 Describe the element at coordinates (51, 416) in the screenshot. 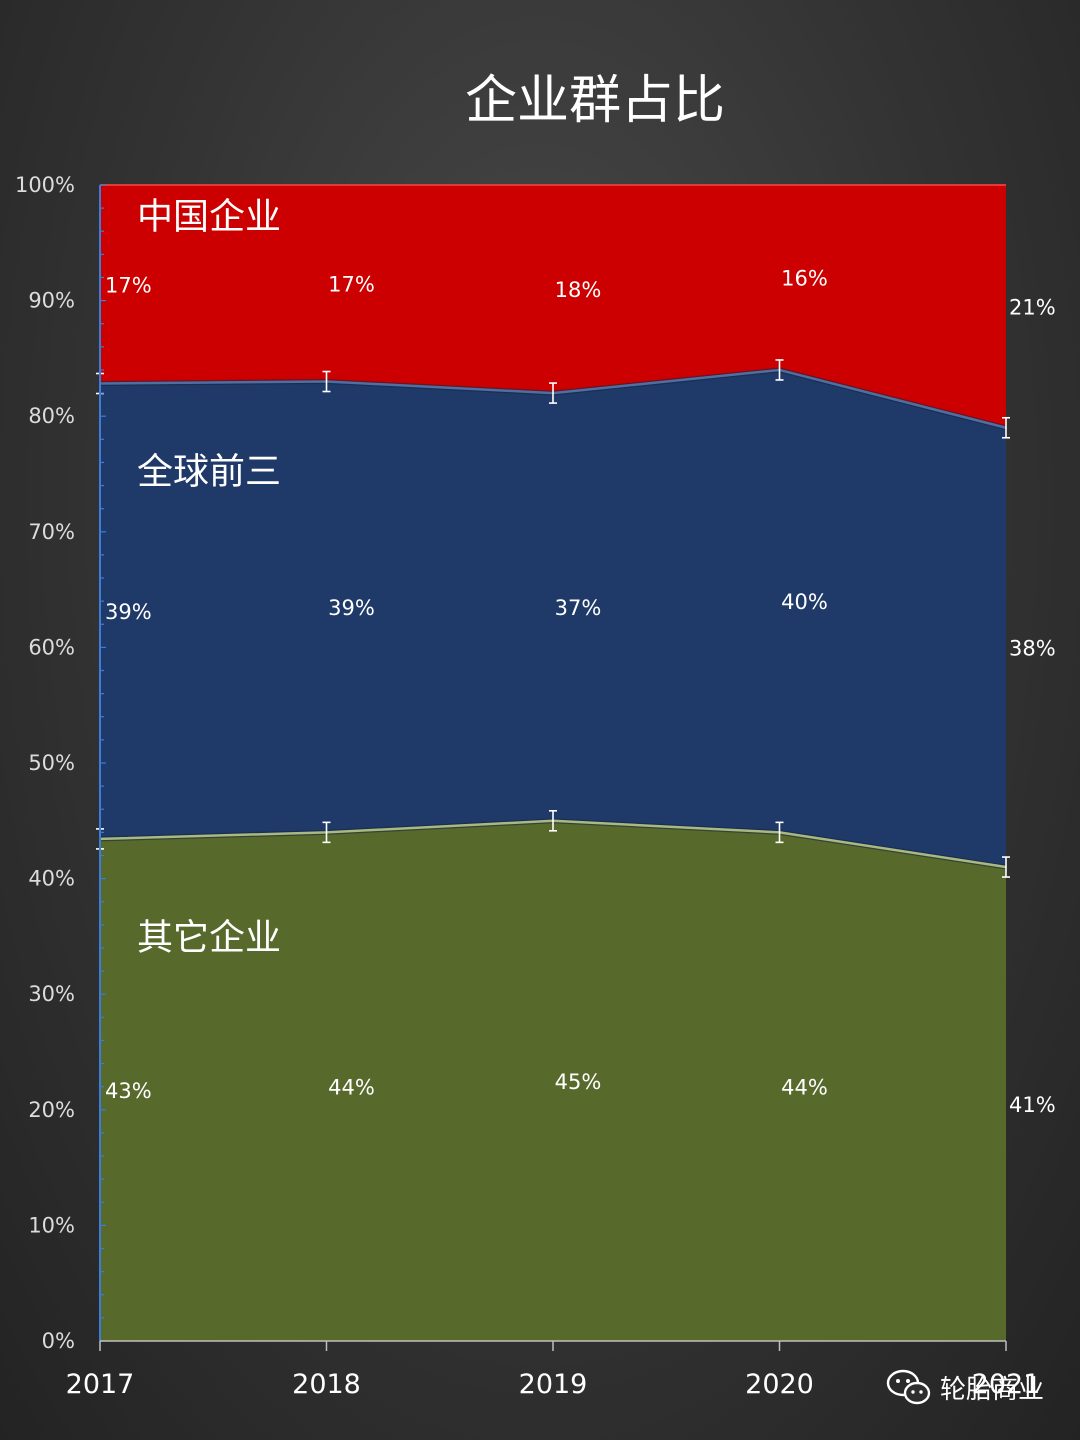

I see `y-tick-label: 80%` at that location.